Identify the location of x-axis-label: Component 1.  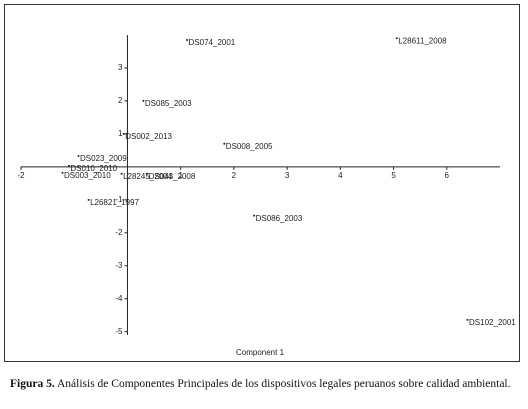
(260, 352).